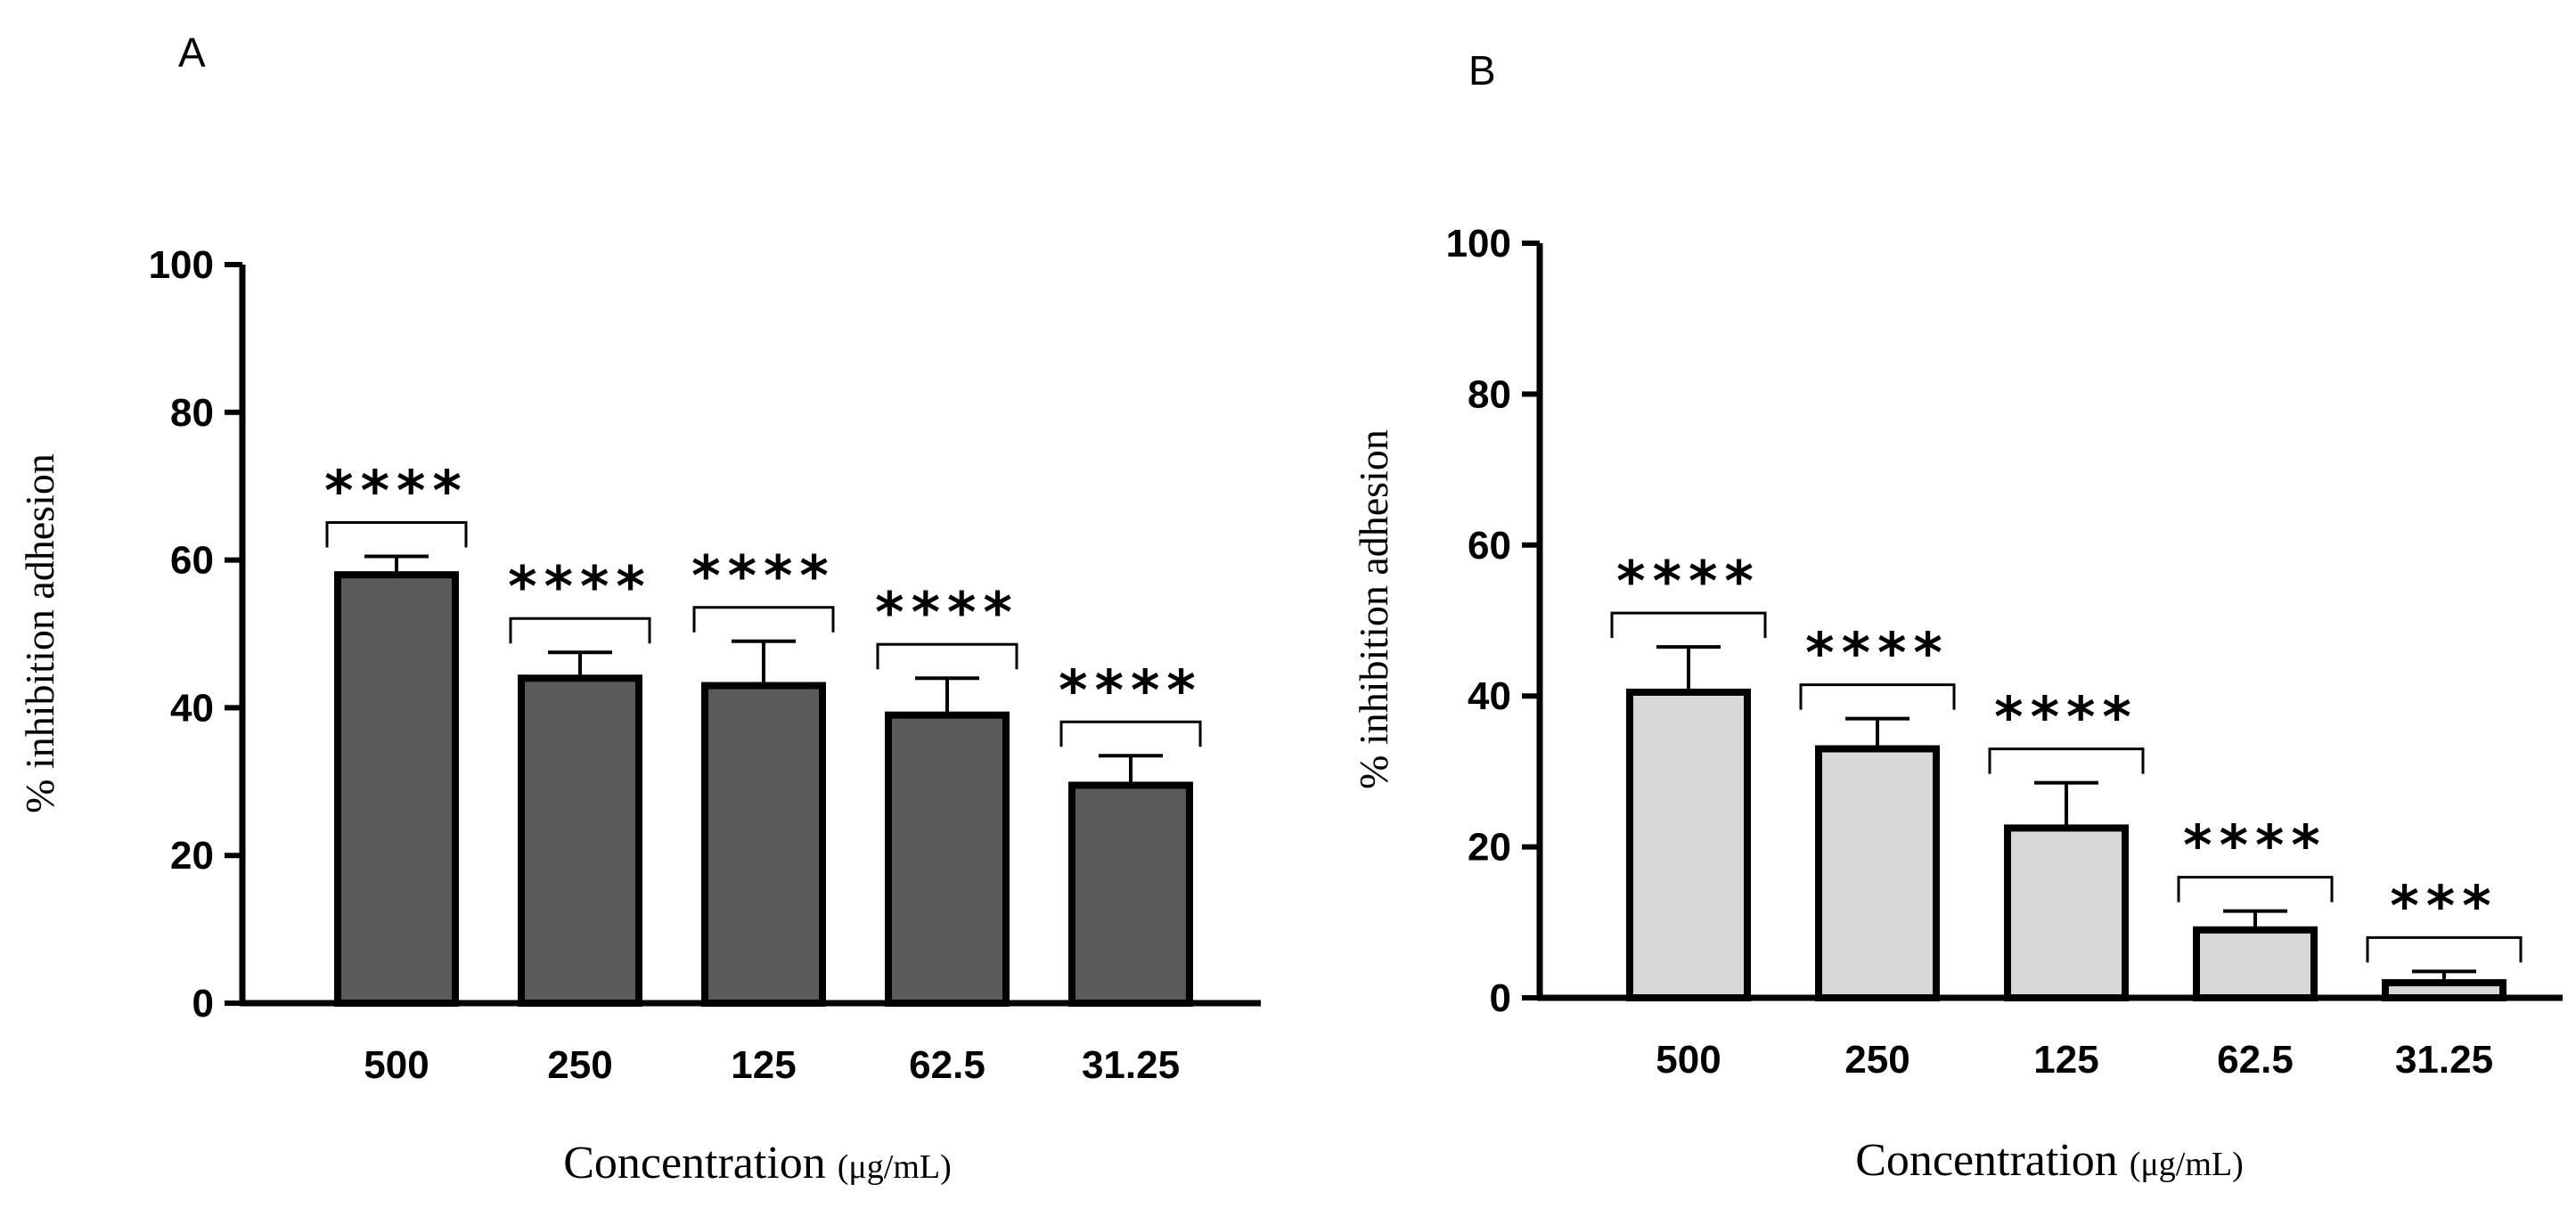 The image size is (2576, 1225). What do you see at coordinates (2444, 905) in the screenshot?
I see `significance-label: ***` at bounding box center [2444, 905].